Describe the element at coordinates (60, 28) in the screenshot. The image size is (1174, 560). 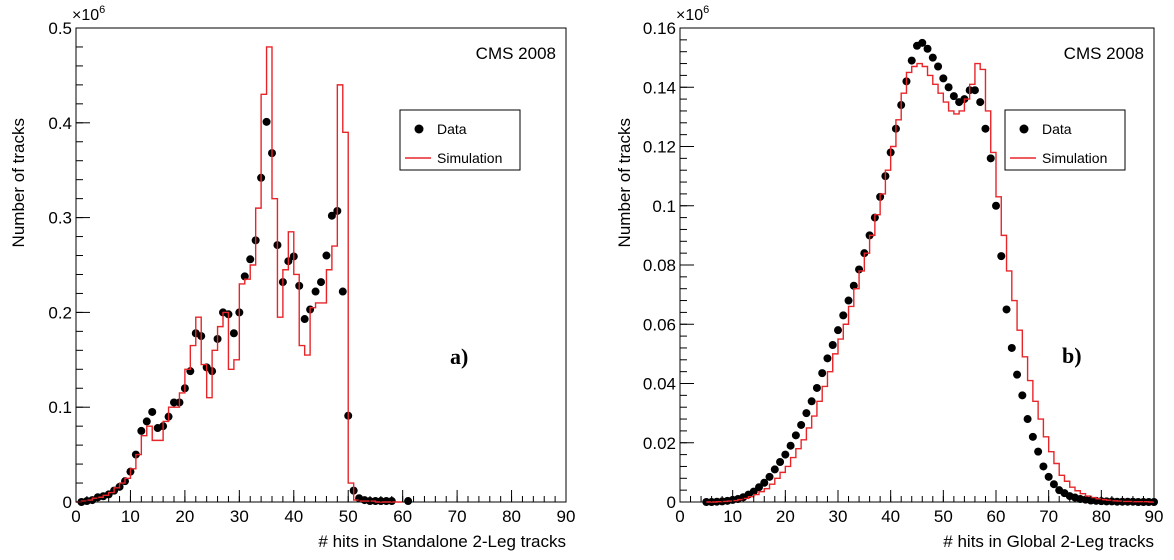
I see `y-tick-label: 0.5` at that location.